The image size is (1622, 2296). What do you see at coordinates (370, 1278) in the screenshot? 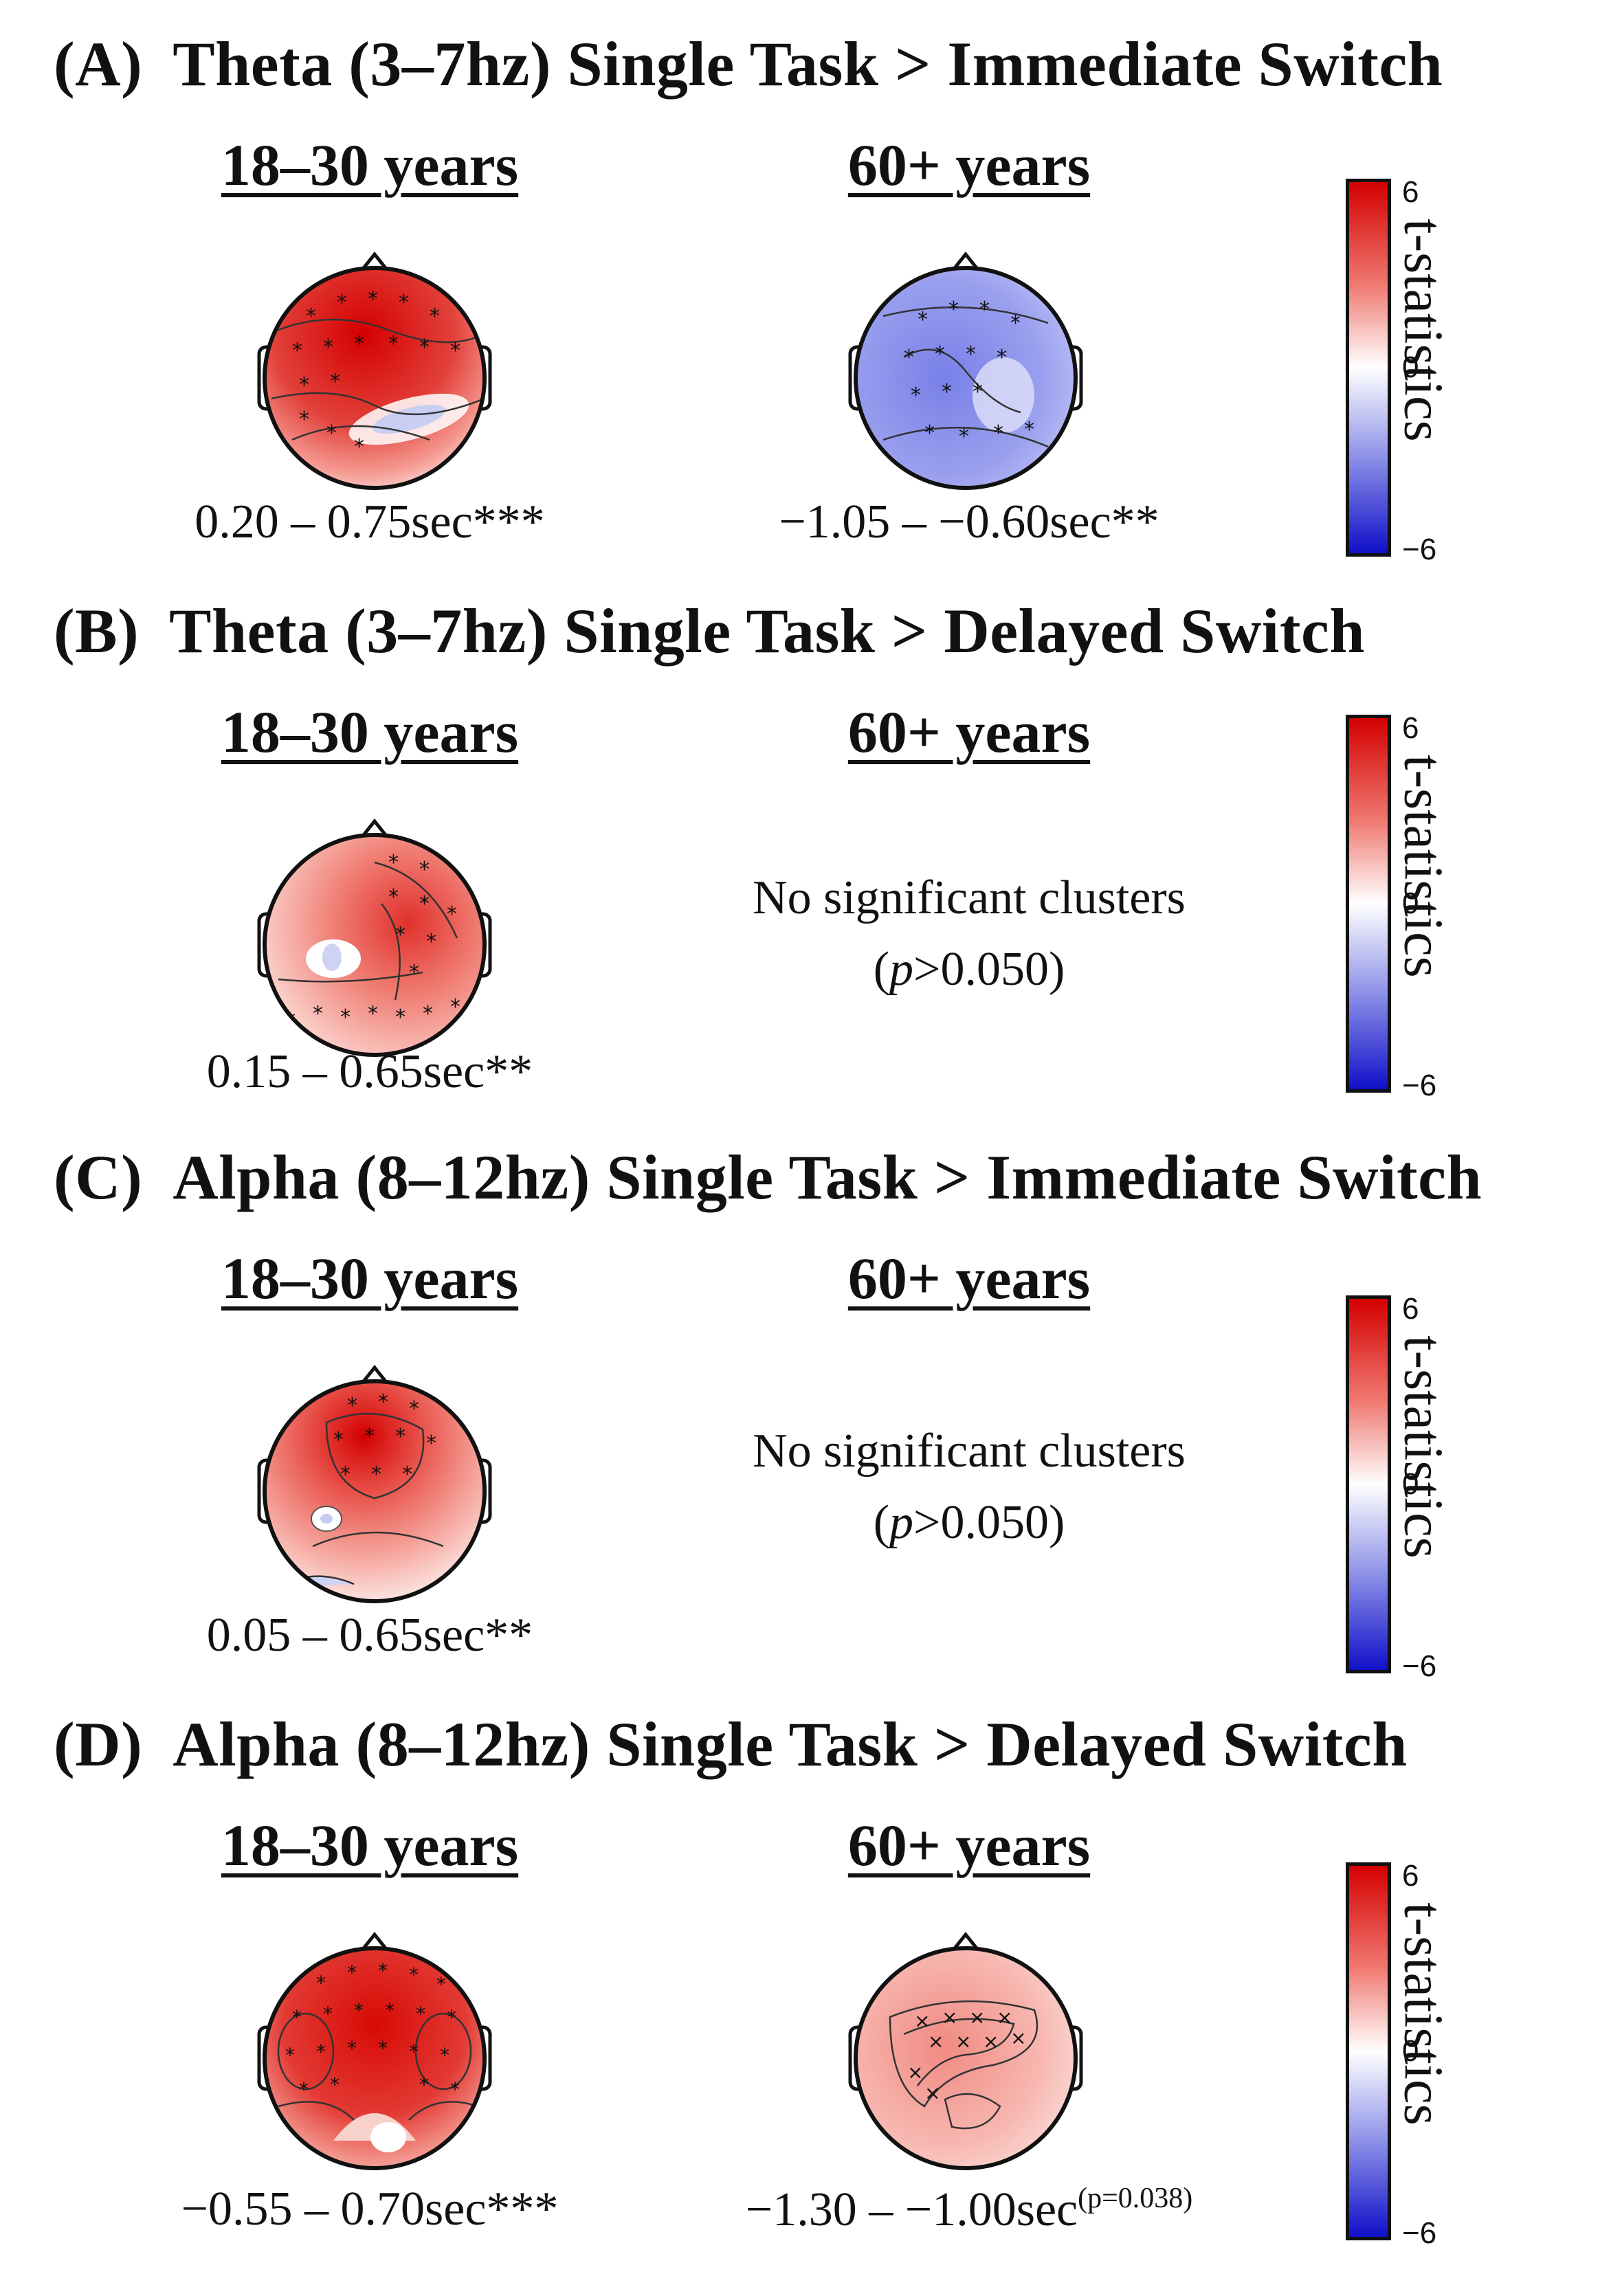
I see `age-label-young: 18–30 years` at bounding box center [370, 1278].